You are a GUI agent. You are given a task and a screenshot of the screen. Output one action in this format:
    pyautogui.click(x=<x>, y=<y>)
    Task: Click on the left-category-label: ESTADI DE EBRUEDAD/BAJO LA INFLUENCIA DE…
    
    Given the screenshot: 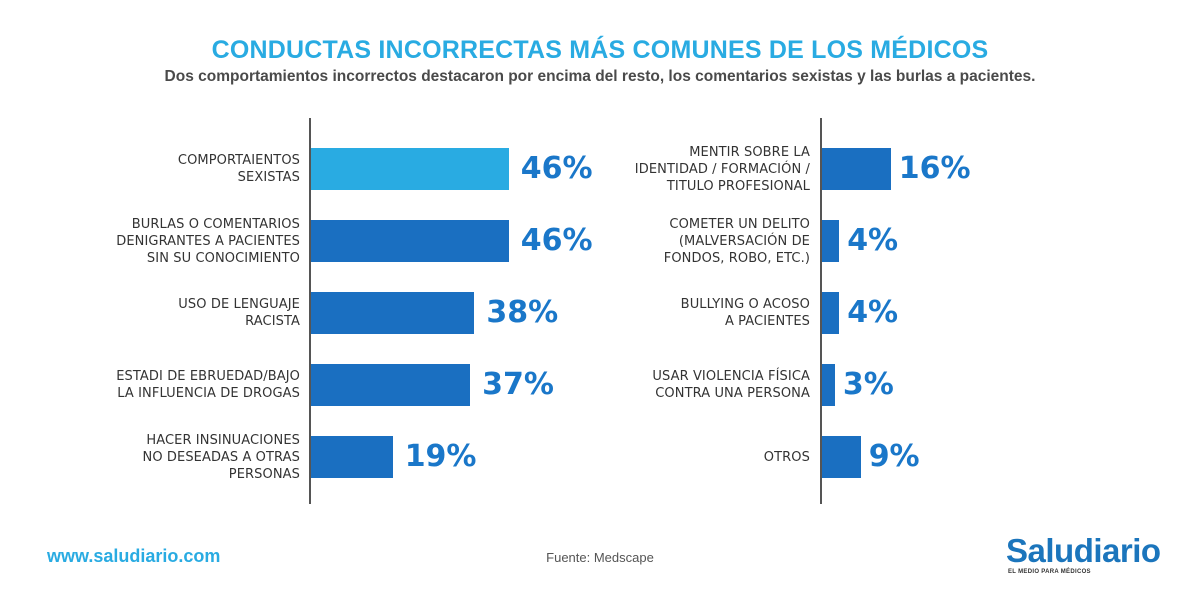 What is the action you would take?
    pyautogui.click(x=208, y=385)
    